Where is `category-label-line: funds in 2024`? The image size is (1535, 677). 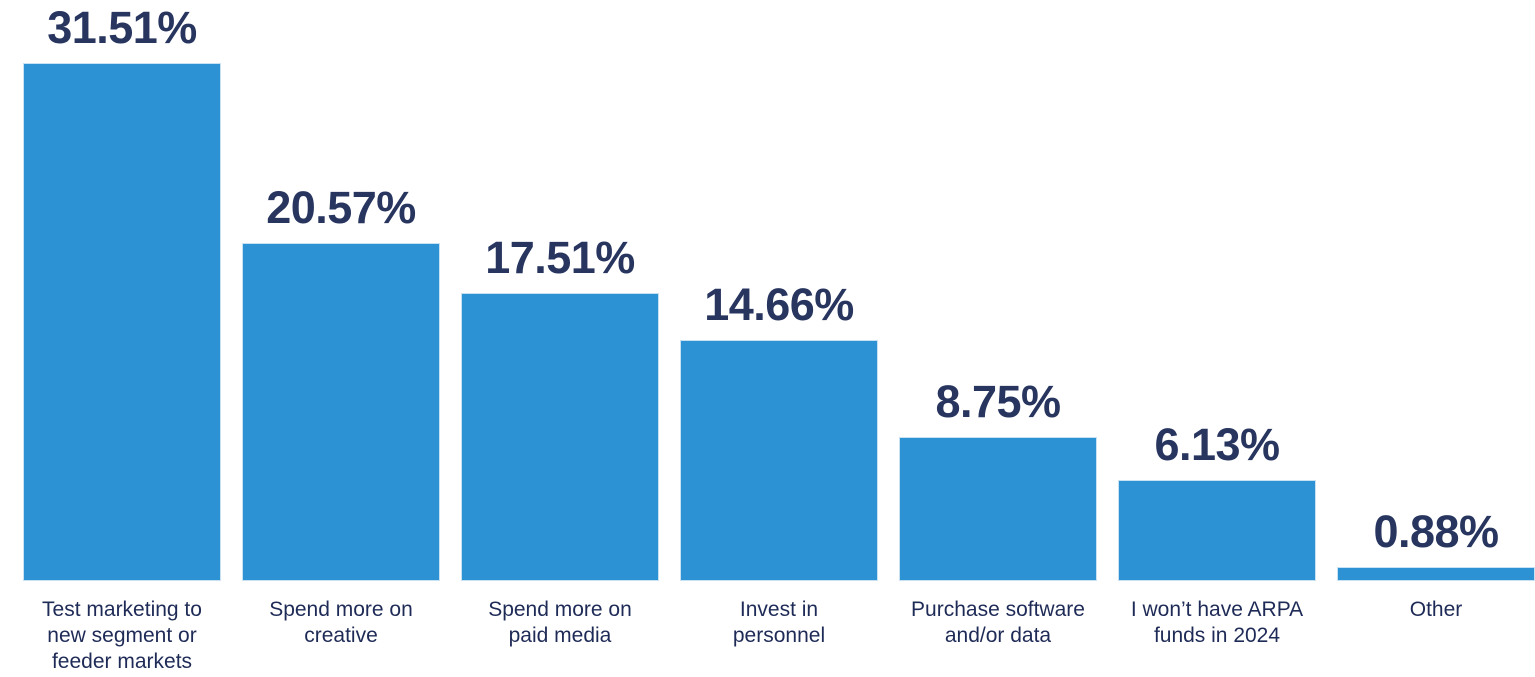
category-label-line: funds in 2024 is located at coordinates (1217, 635).